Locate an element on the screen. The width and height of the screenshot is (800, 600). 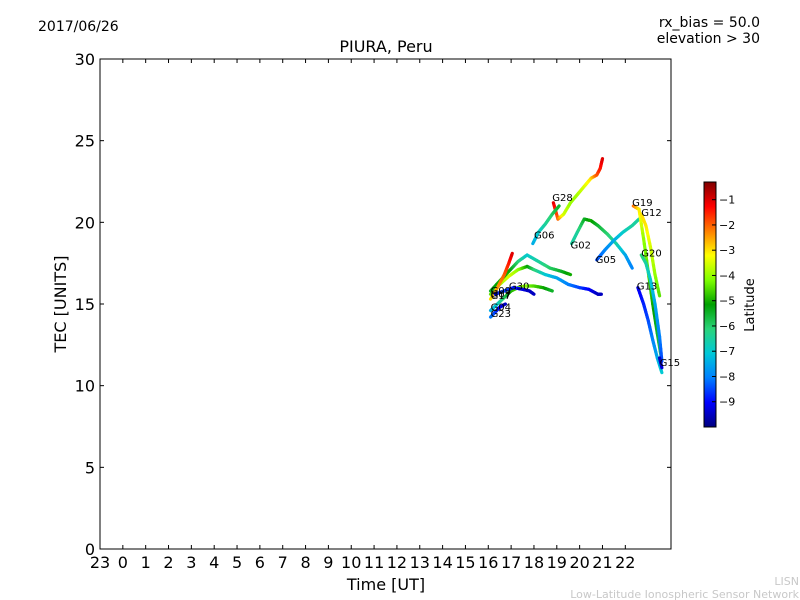
y-tick-label: 20 is located at coordinates (85, 222).